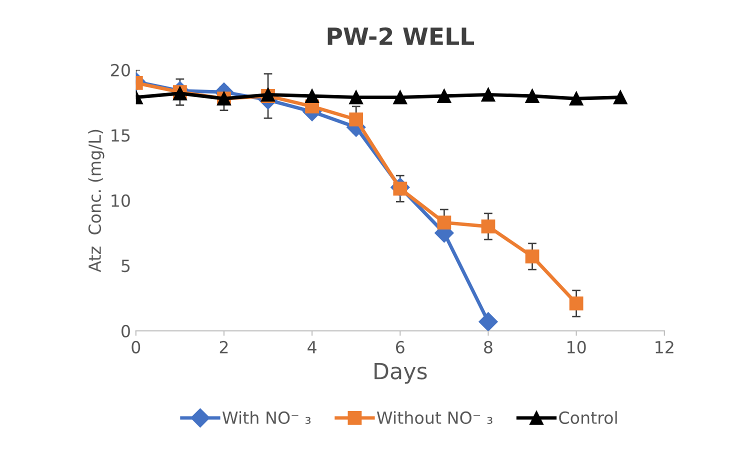  Describe the element at coordinates (126, 331) in the screenshot. I see `y-tick-label: 0` at that location.